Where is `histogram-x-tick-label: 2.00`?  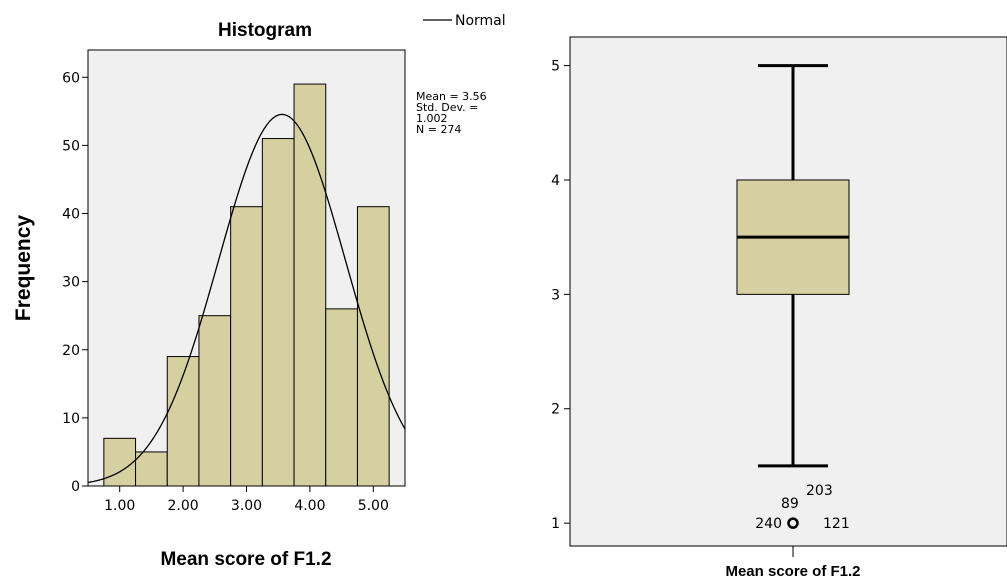
histogram-x-tick-label: 2.00 is located at coordinates (183, 506).